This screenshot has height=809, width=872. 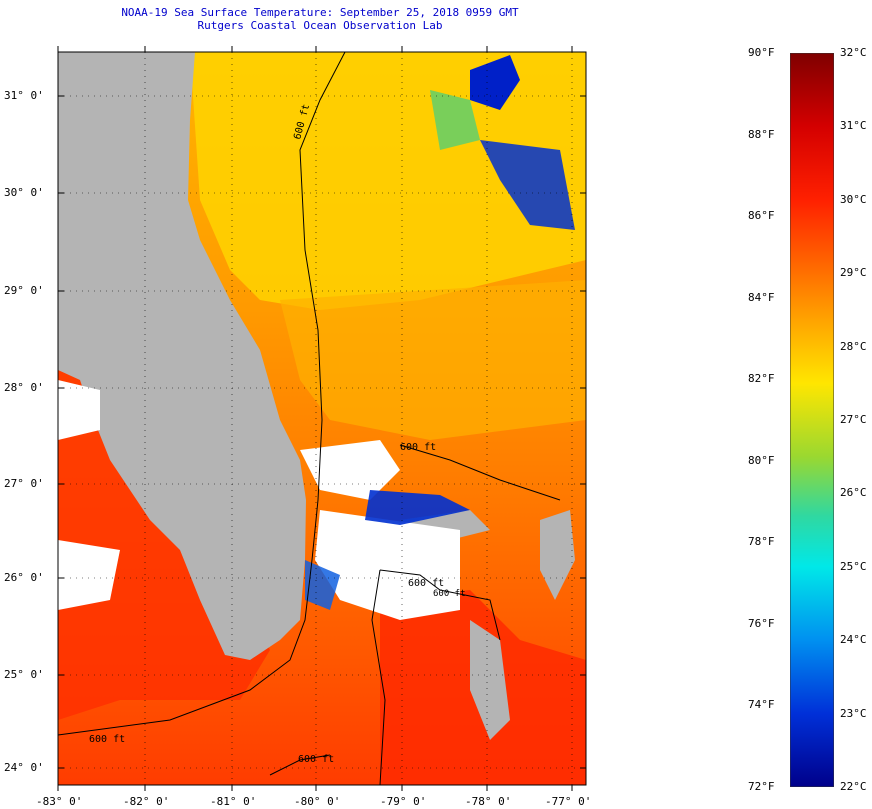 What do you see at coordinates (853, 273) in the screenshot?
I see `colorbar-c-label: 29°C` at bounding box center [853, 273].